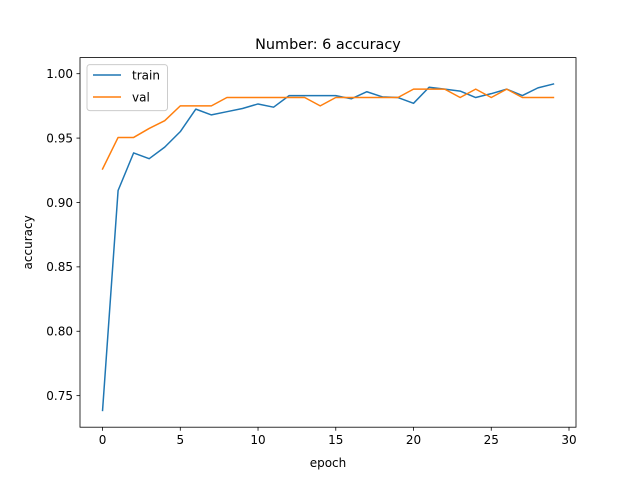 The height and width of the screenshot is (480, 640). I want to click on legend-label-train: train, so click(146, 75).